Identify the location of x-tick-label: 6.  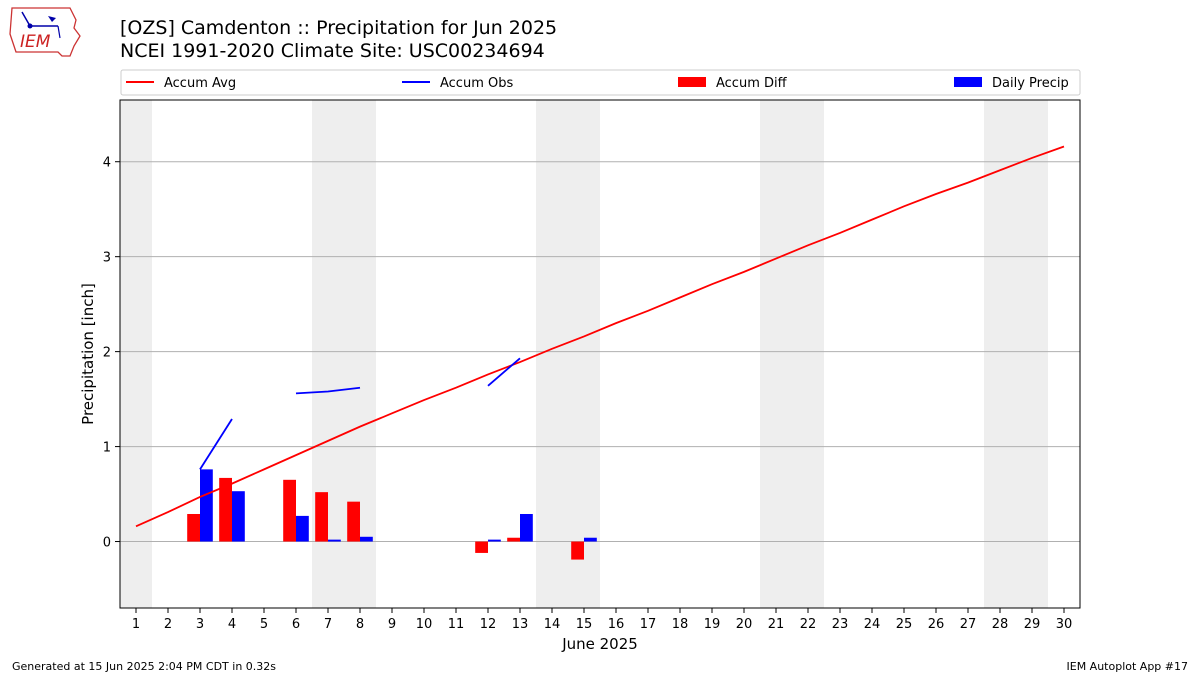
(296, 624).